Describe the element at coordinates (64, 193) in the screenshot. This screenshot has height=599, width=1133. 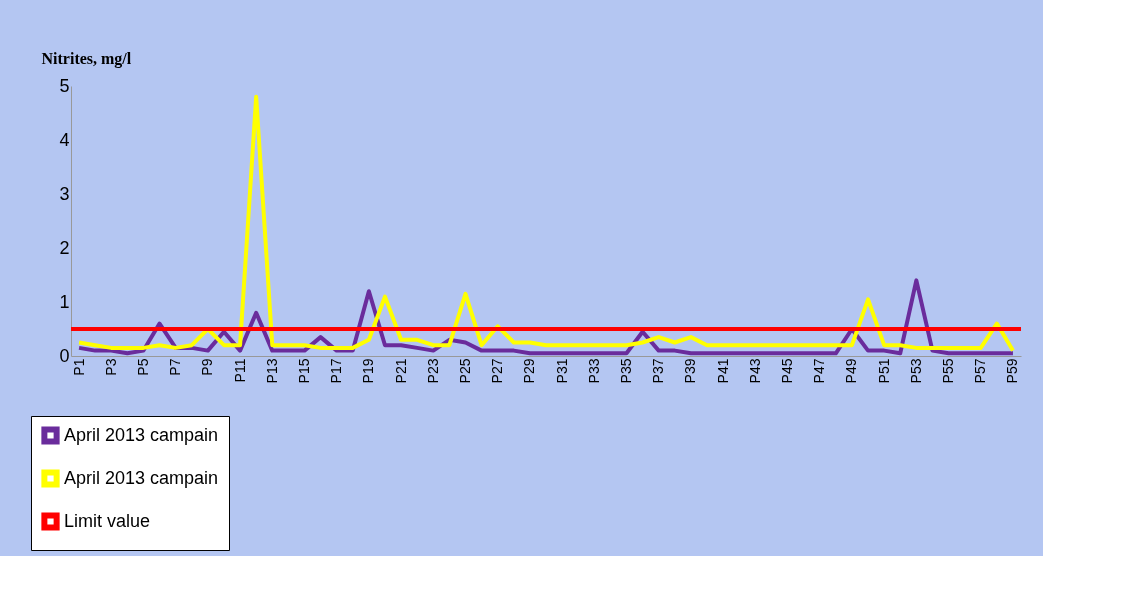
I see `y-tick-label: 3` at that location.